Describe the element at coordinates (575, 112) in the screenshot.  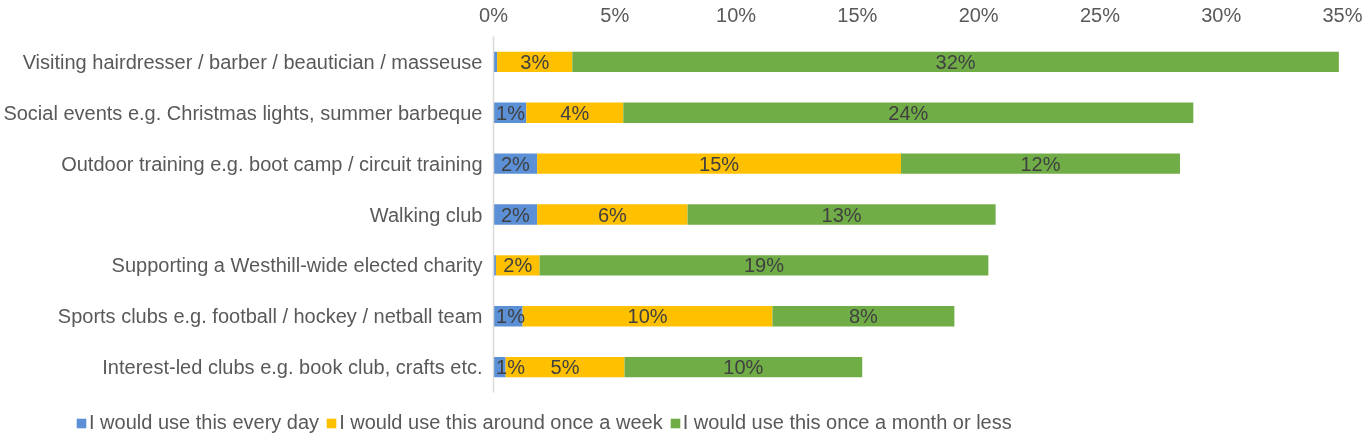
I see `data-label: 4%` at that location.